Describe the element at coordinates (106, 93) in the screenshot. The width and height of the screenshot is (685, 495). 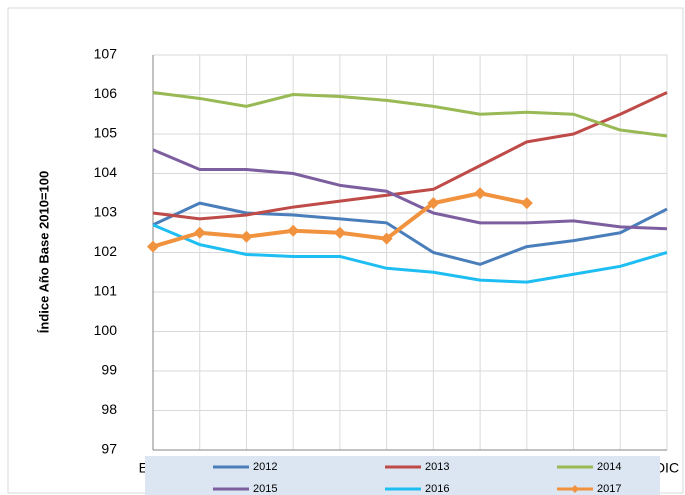
I see `y-tick-label: 106` at that location.